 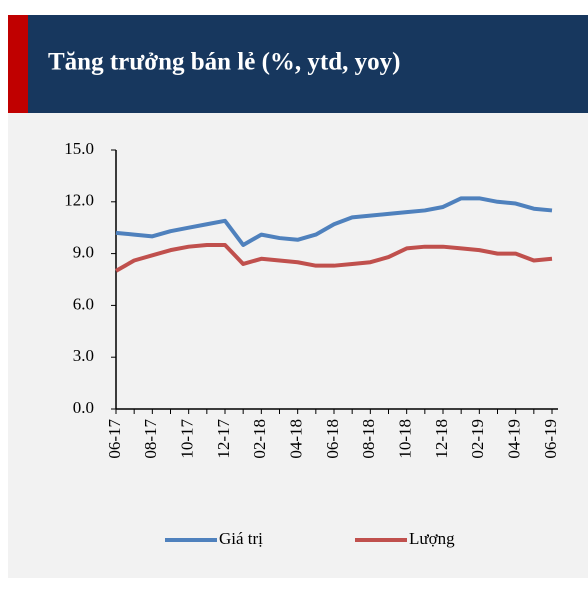 What do you see at coordinates (241, 538) in the screenshot?
I see `legend-label: Giá trị` at bounding box center [241, 538].